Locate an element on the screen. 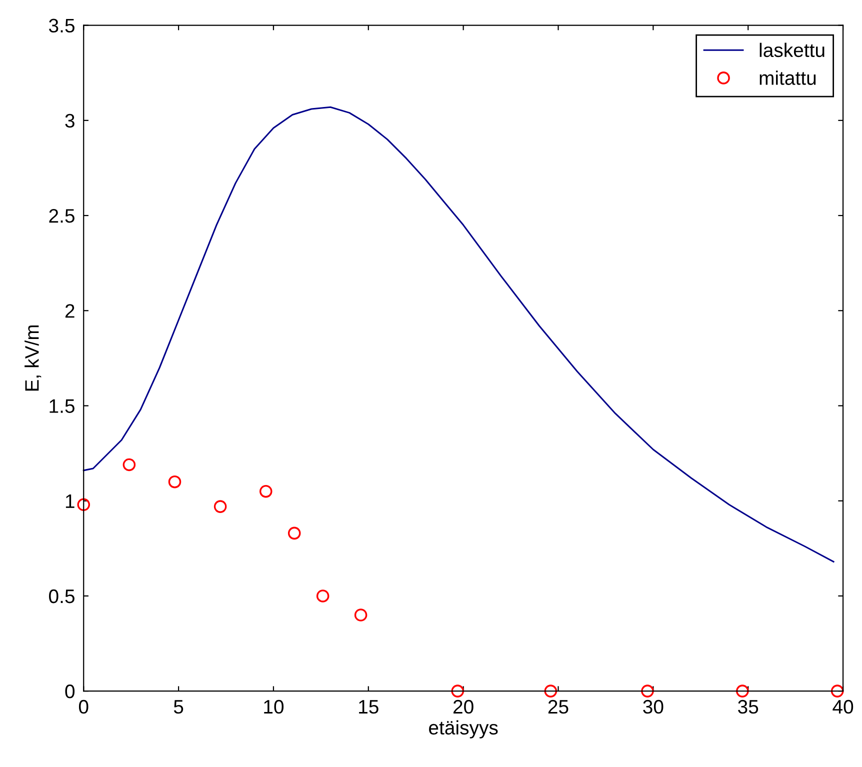 The width and height of the screenshot is (862, 767). x-tick-label: 20 is located at coordinates (463, 707).